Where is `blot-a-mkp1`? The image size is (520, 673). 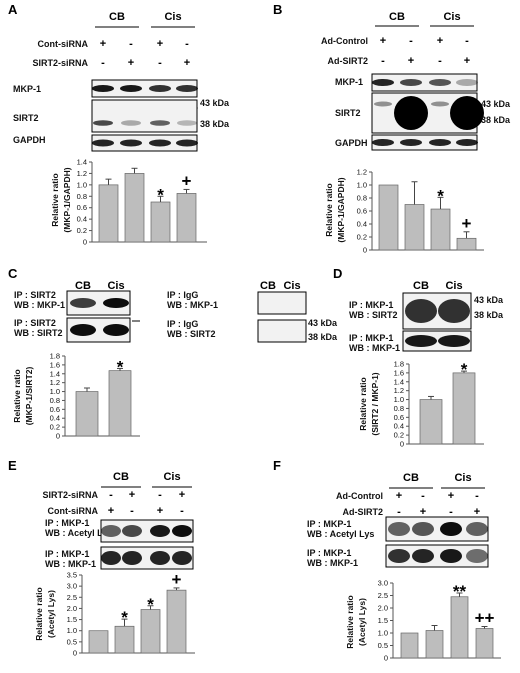 blot-a-mkp1 is located at coordinates (144, 88).